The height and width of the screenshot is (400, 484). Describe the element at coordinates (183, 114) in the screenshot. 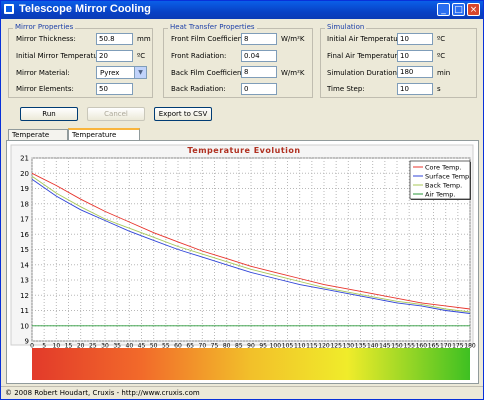

I see `export-csv-button: Export to CSV` at that location.